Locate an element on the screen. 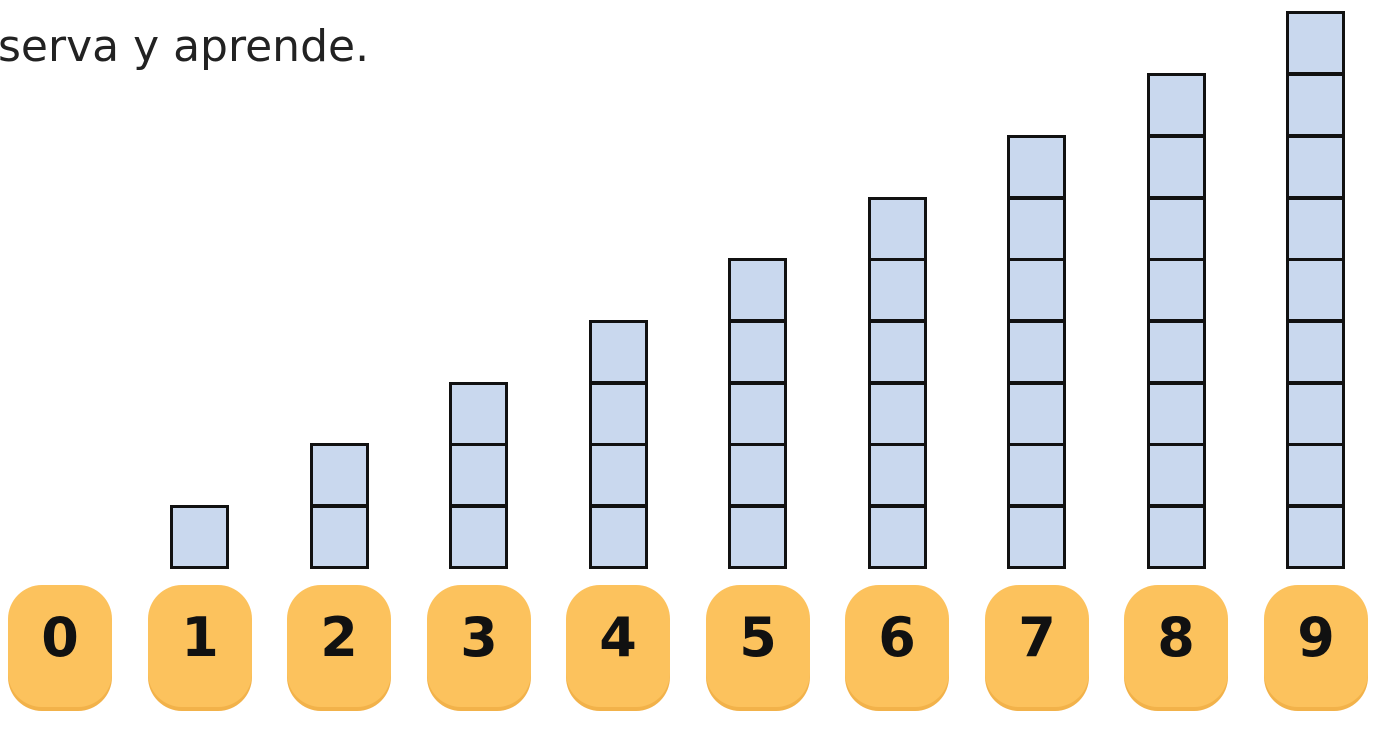 Image resolution: width=1380 pixels, height=731 pixels. number-label: 1 is located at coordinates (200, 637).